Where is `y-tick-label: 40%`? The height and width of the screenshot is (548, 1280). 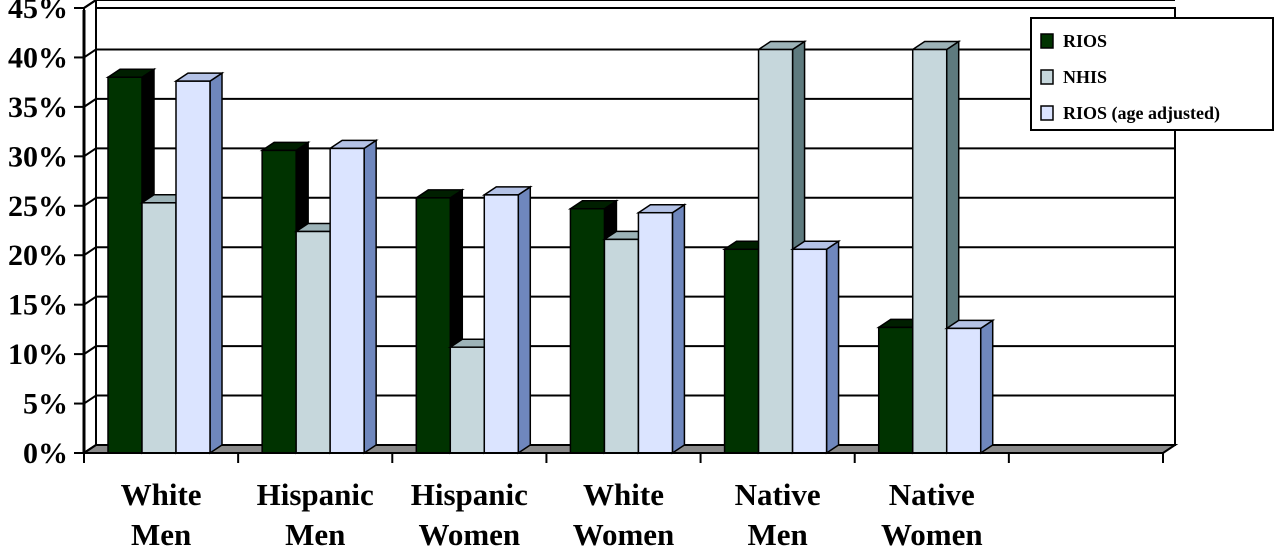
y-tick-label: 40% is located at coordinates (38, 57).